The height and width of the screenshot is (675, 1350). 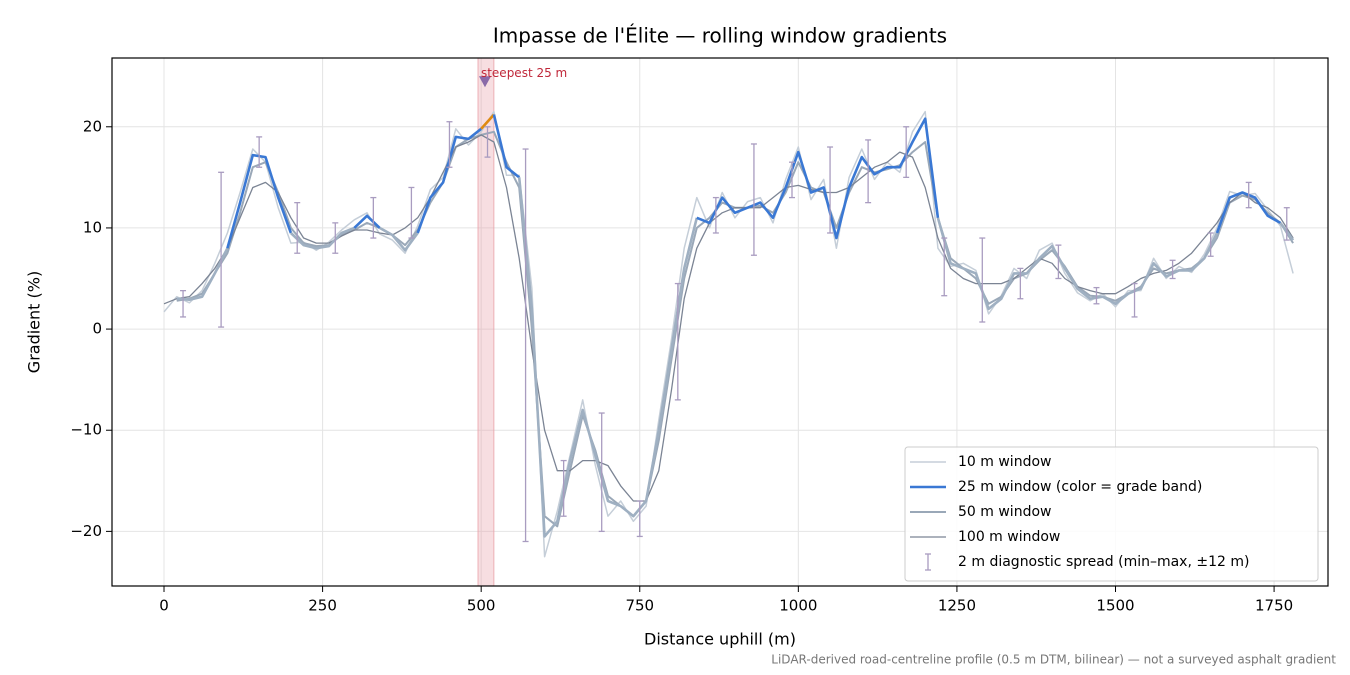 I want to click on x-tick-label: 750, so click(x=639, y=606).